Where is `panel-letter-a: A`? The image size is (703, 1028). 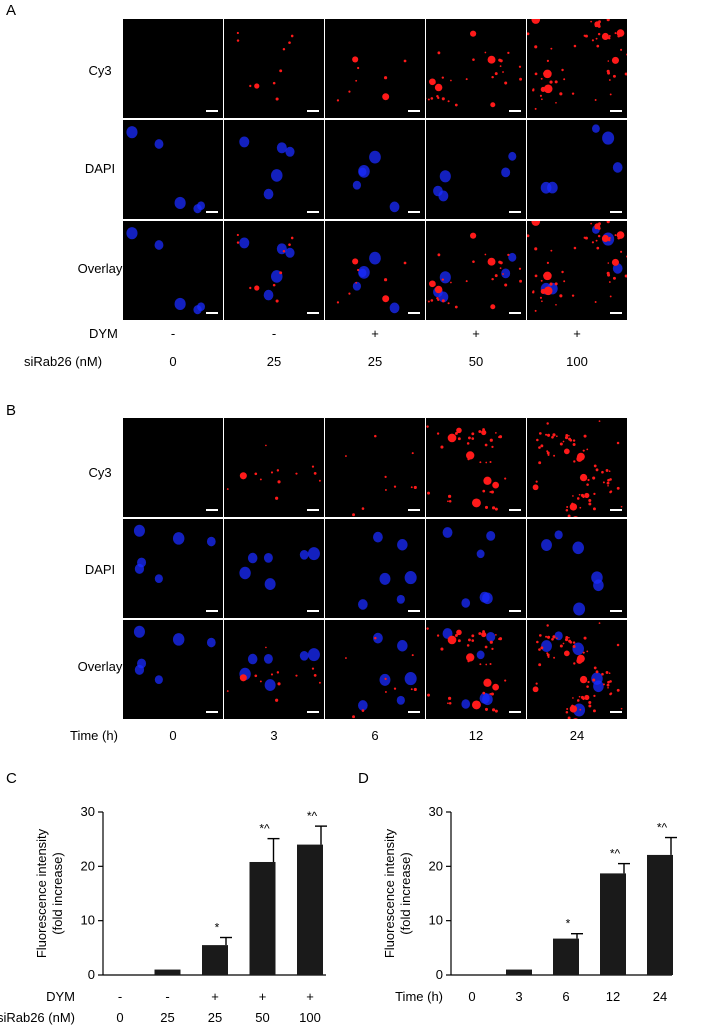 panel-letter-a: A is located at coordinates (11, 10).